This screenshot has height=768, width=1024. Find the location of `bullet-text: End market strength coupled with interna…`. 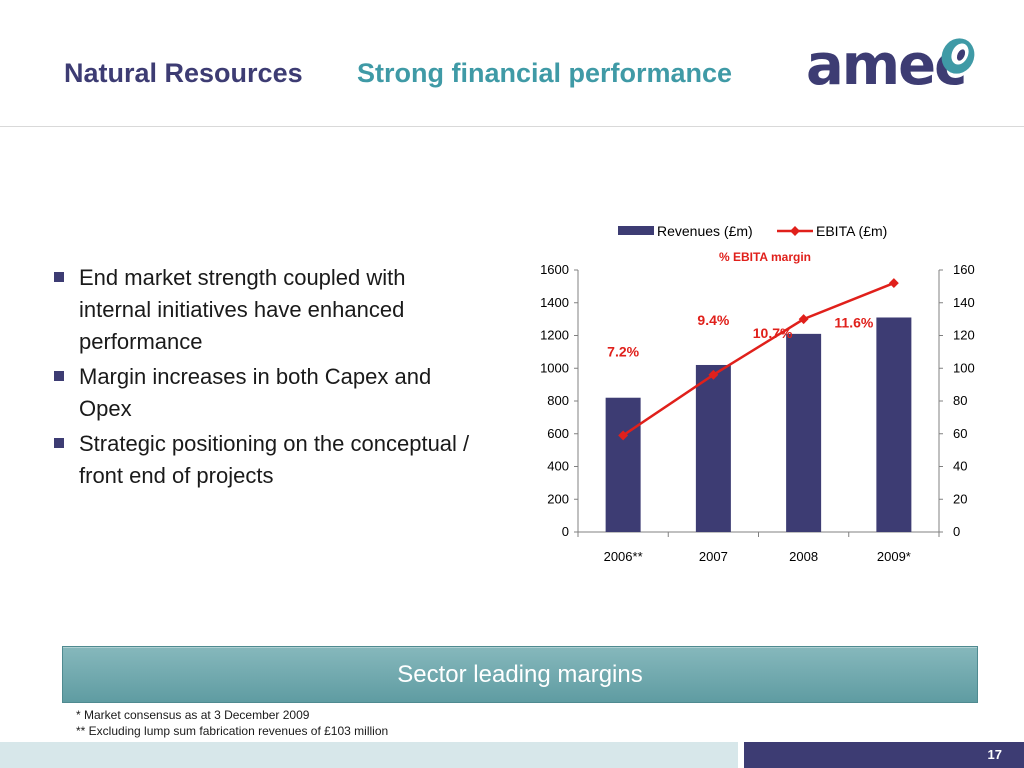

bullet-text: End market strength coupled with interna… is located at coordinates (242, 309).